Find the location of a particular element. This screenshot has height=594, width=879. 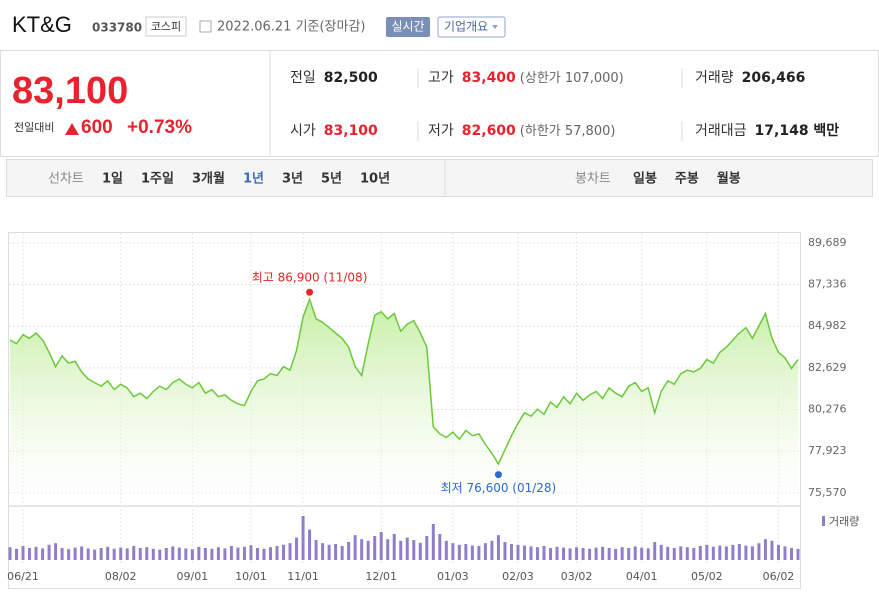

x-tick-label: 08/02 is located at coordinates (121, 576).